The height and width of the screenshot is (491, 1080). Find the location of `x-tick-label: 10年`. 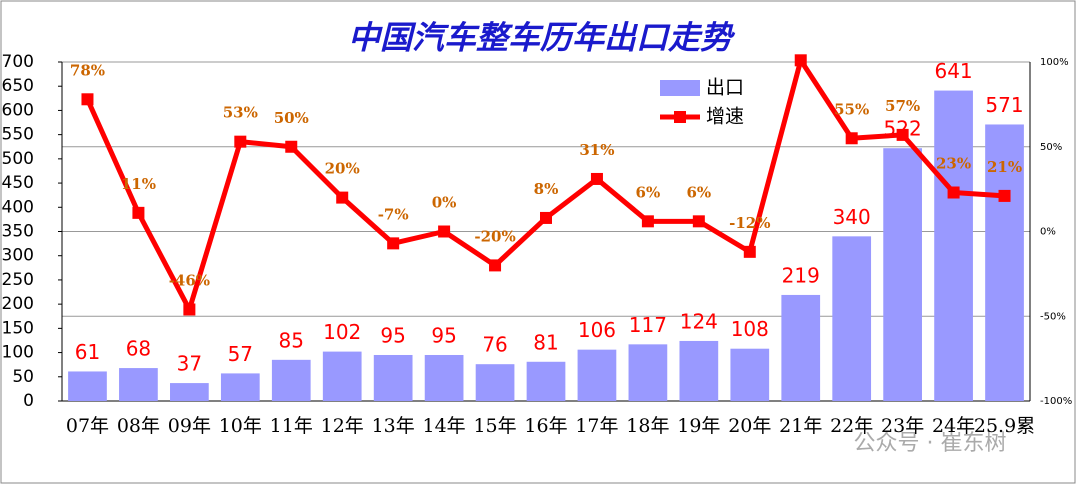

x-tick-label: 10年 is located at coordinates (240, 426).